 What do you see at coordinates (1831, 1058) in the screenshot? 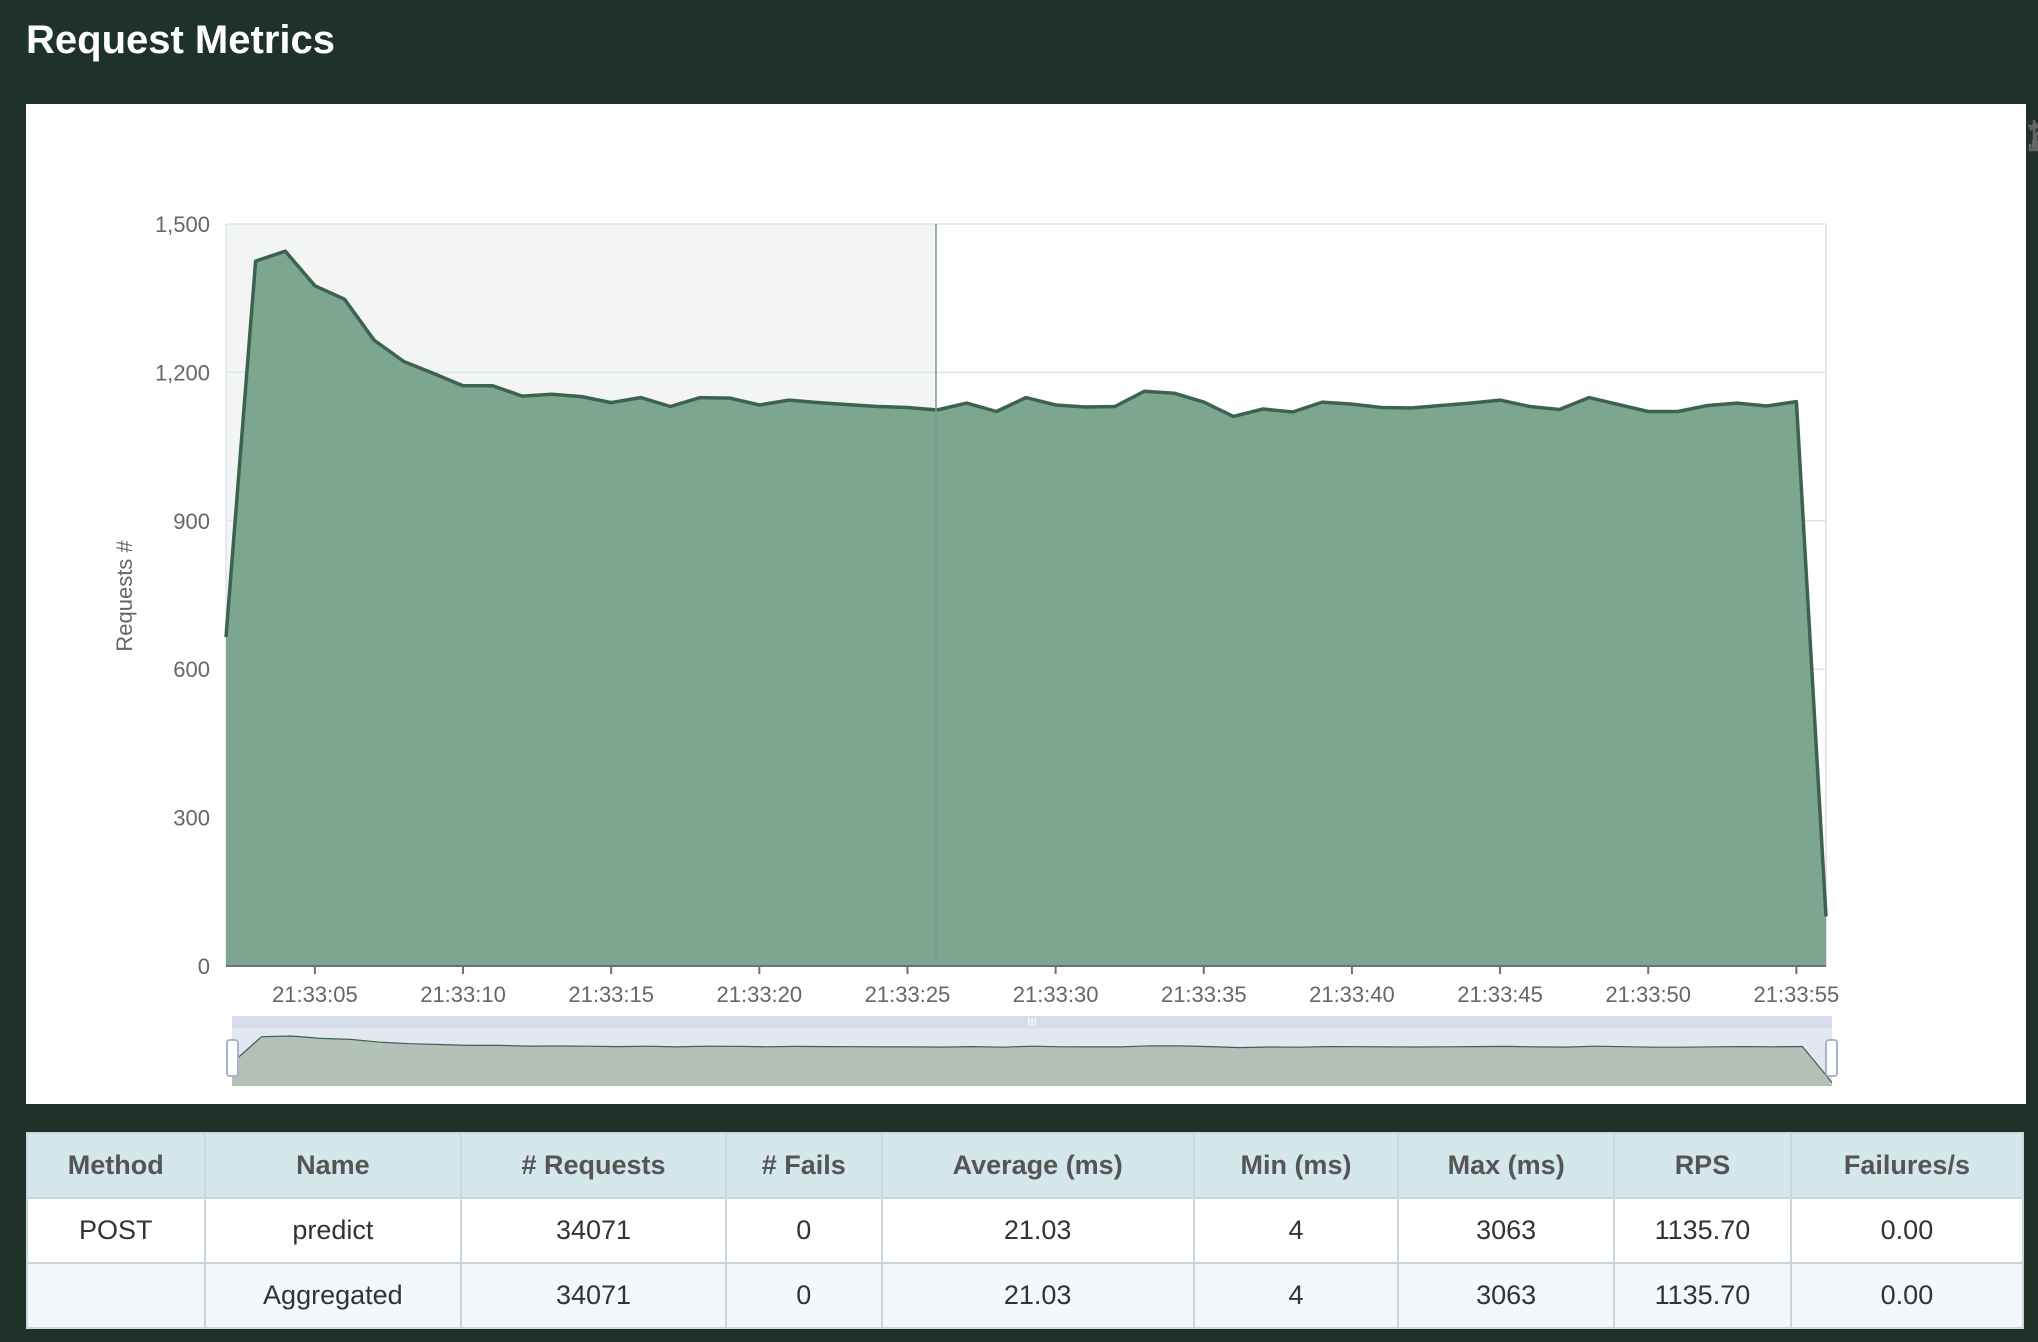
I see `slider-right-handle` at bounding box center [1831, 1058].